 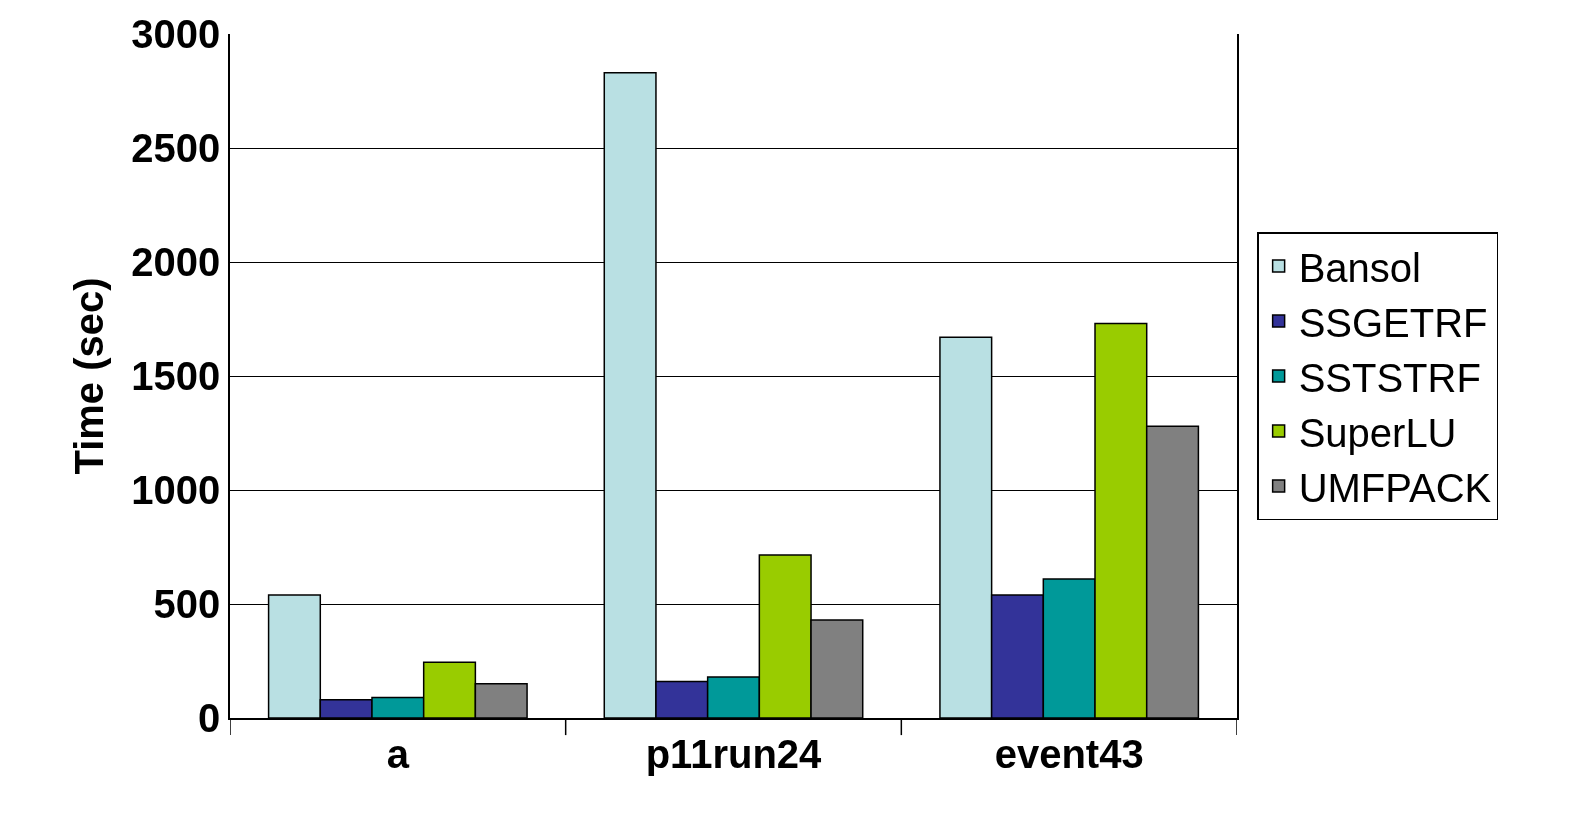 I want to click on y-axis-title: Time (sec), so click(x=89, y=376).